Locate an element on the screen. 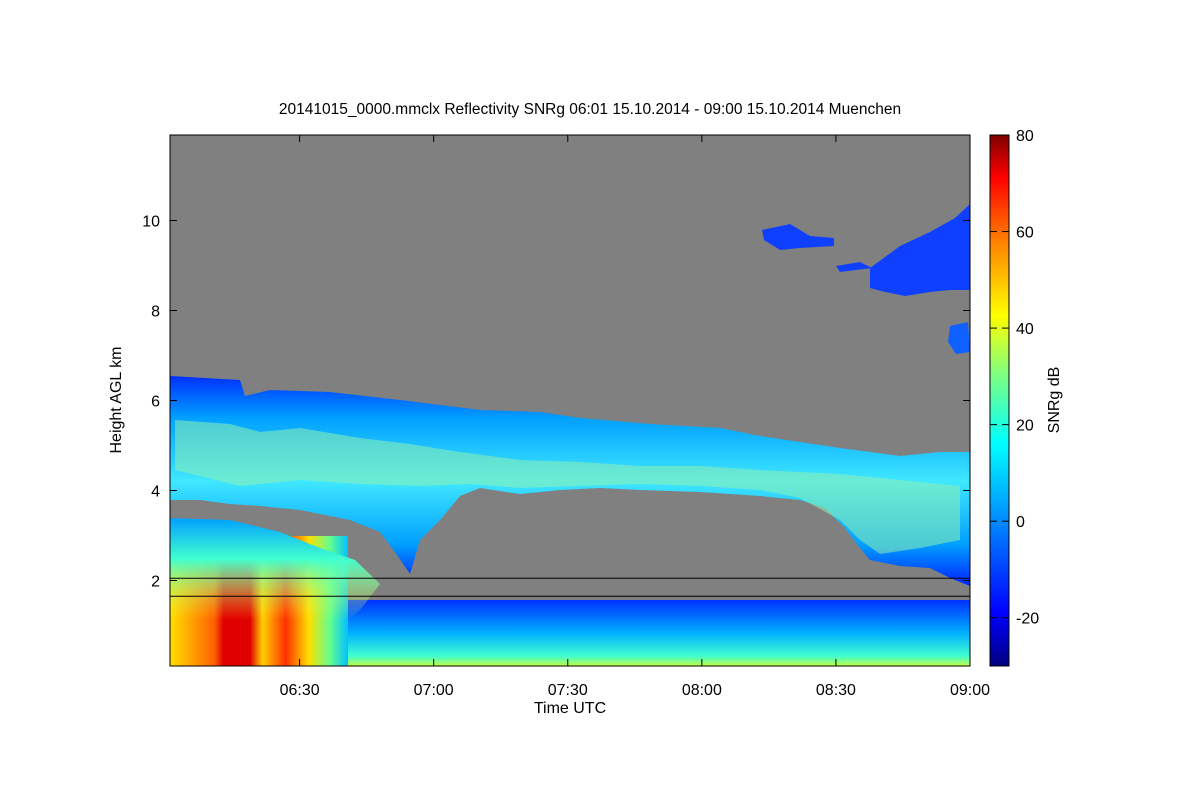  colorbar-tick-label-0: 80 is located at coordinates (1025, 136).